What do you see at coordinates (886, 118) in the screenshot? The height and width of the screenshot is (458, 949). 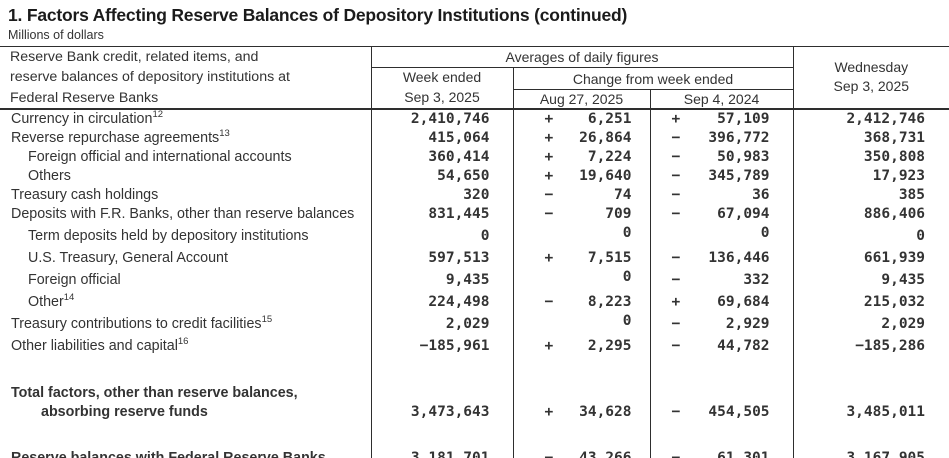 I see `cell-wednesday: 2,412,746` at bounding box center [886, 118].